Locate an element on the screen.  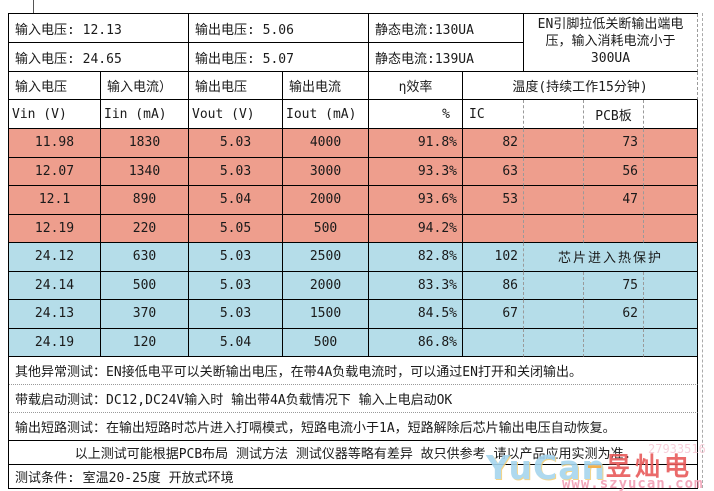
header-row-1: 输入电压 输入电流） 输出电压 输出电流 η效率 温度(持续工作15分钟) is located at coordinates (353, 86).